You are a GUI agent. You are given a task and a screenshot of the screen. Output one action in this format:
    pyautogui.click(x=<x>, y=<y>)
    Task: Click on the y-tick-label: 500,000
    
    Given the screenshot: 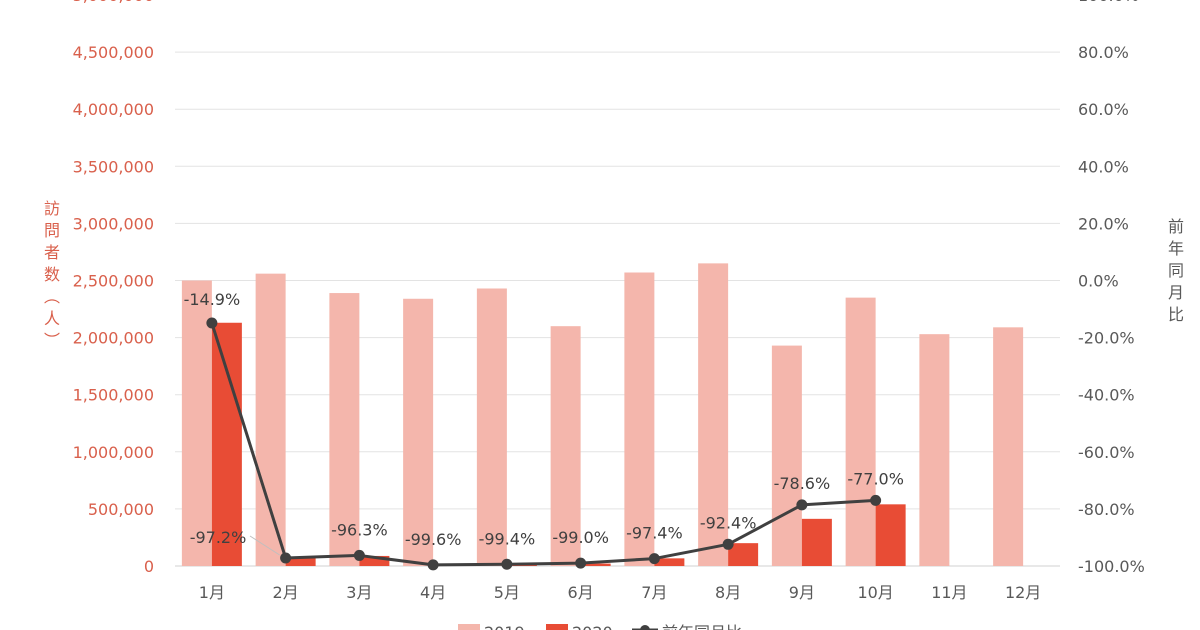 What is the action you would take?
    pyautogui.click(x=121, y=509)
    